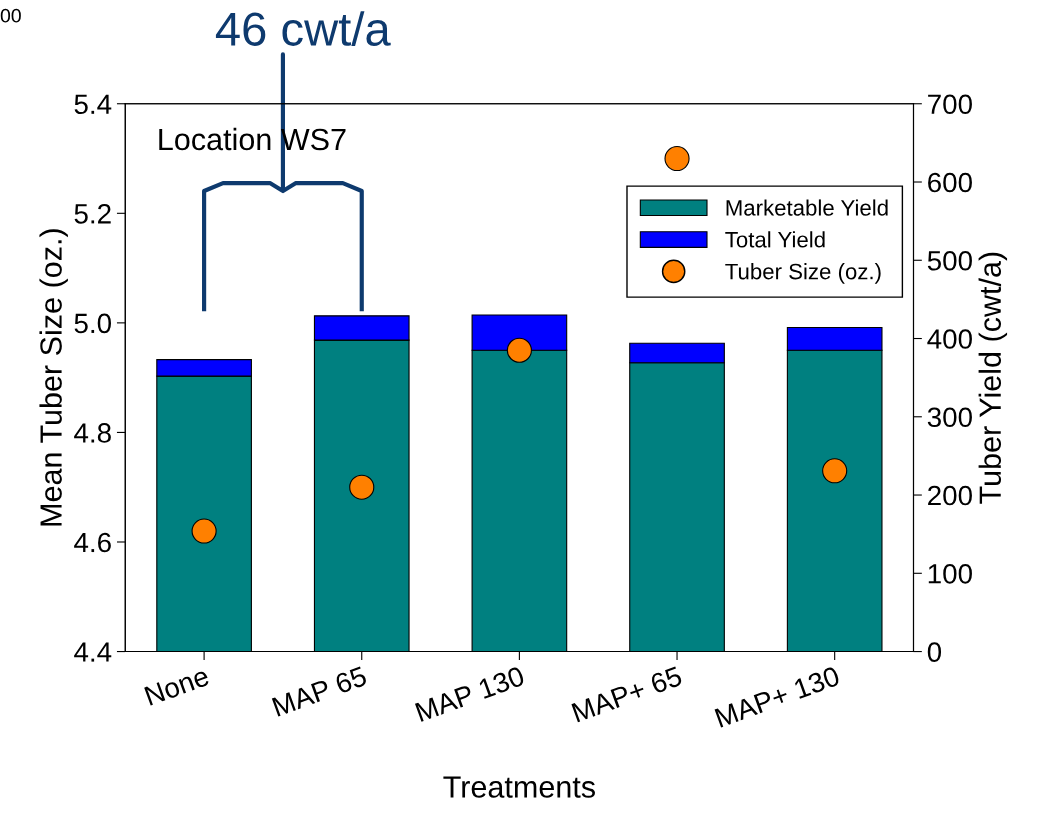  What do you see at coordinates (949, 339) in the screenshot?
I see `y2-tick-label: 400` at bounding box center [949, 339].